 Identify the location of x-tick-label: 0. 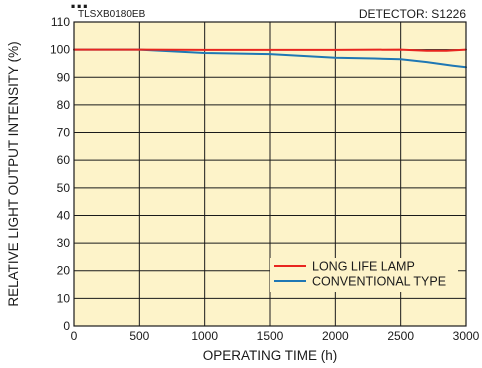
(74, 336).